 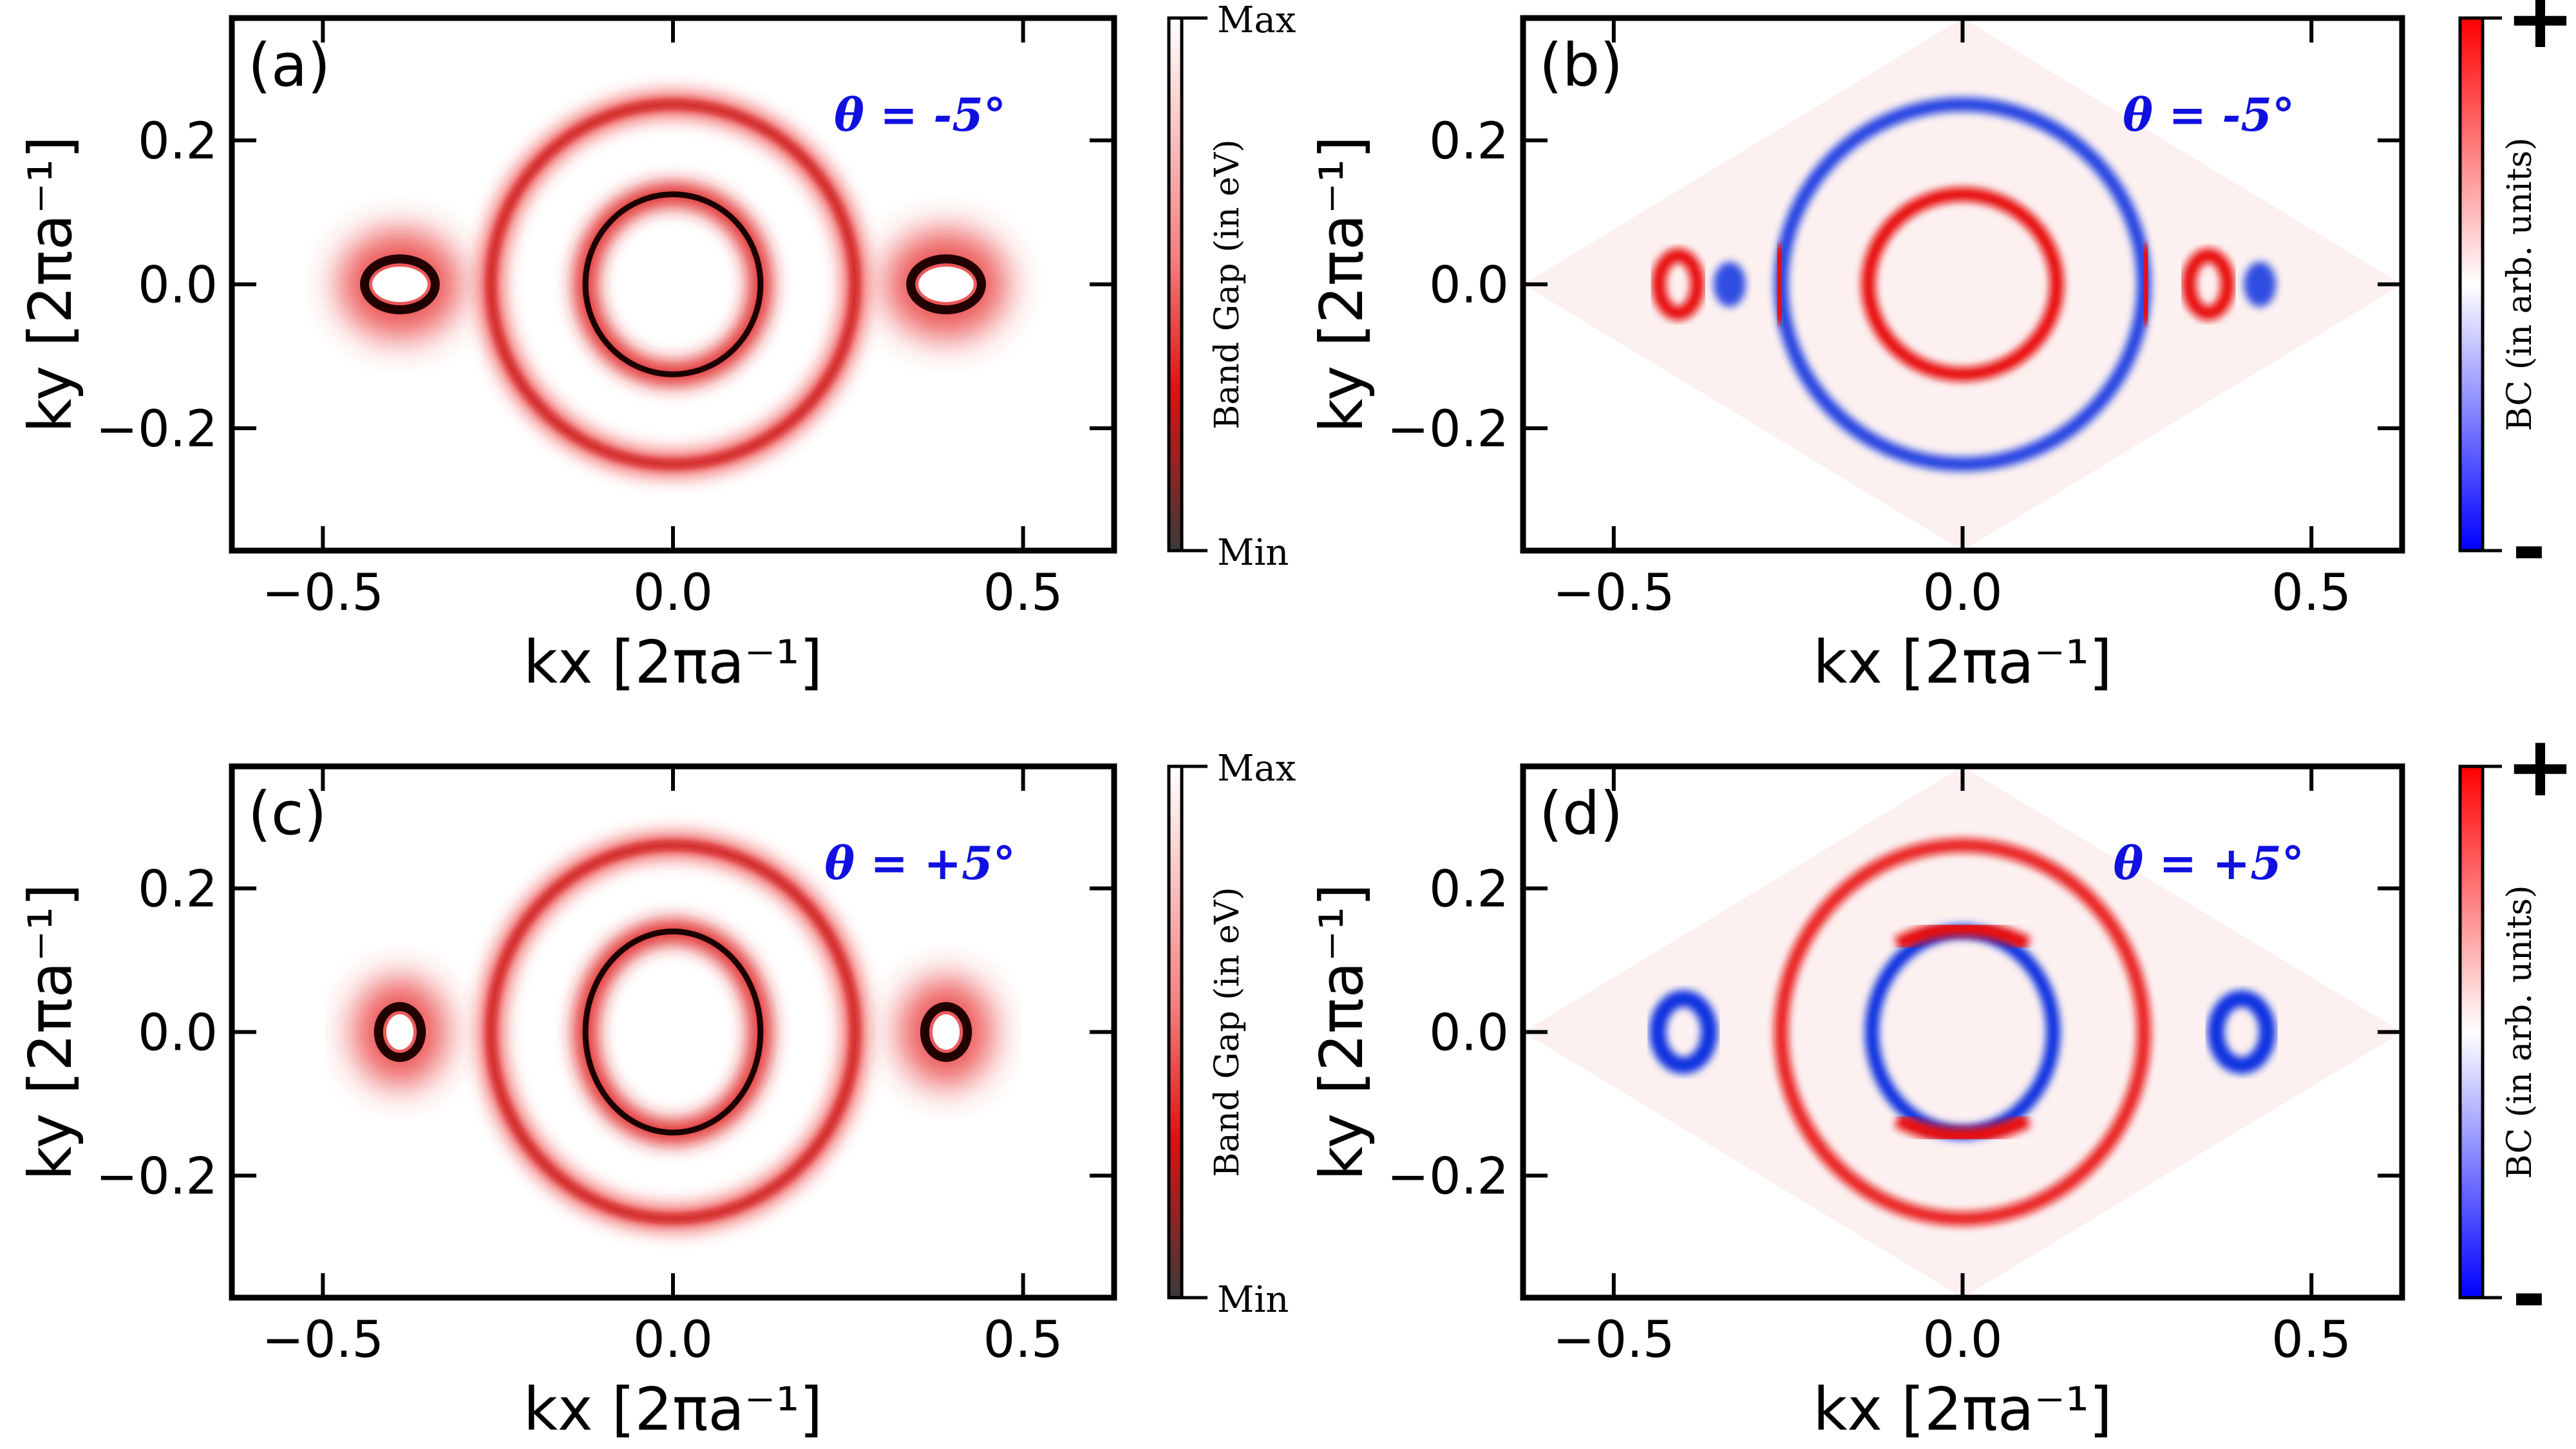 What do you see at coordinates (1581, 813) in the screenshot?
I see `panel-label: (d)` at bounding box center [1581, 813].